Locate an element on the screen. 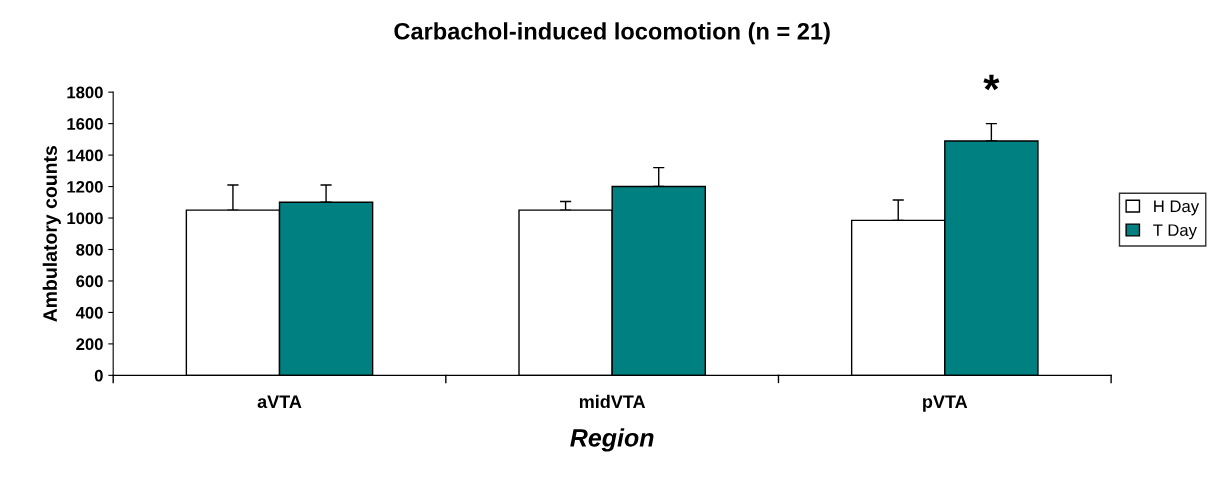  y-tick-label: 800 is located at coordinates (89, 249).